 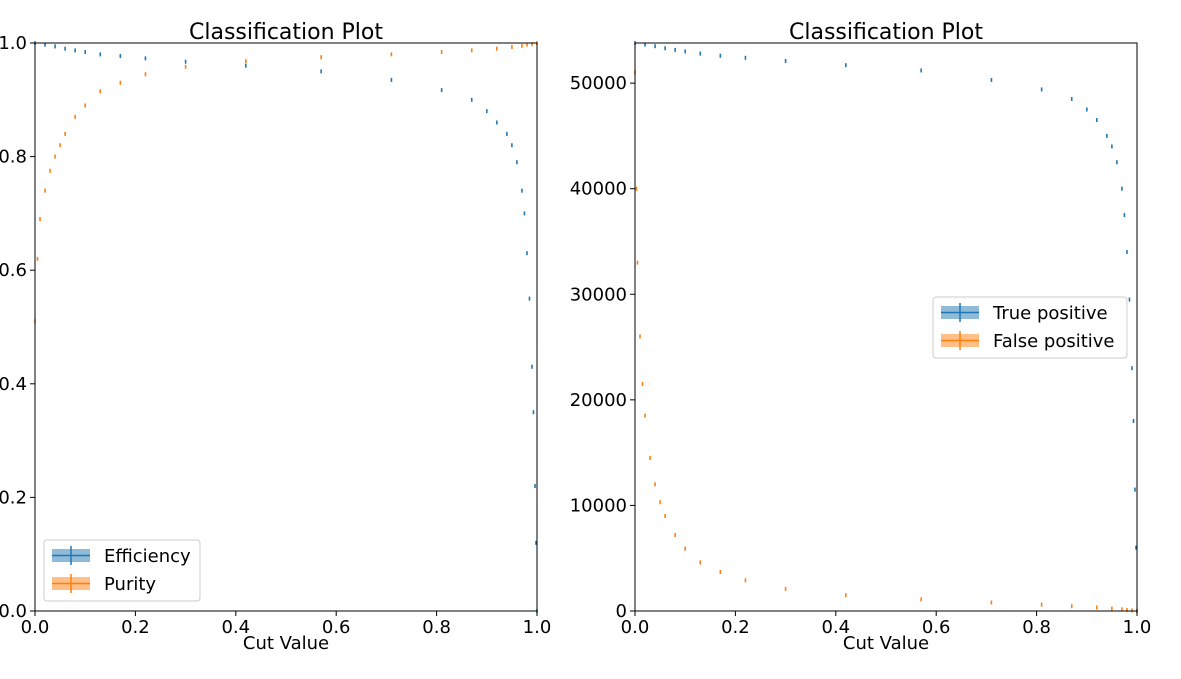 What do you see at coordinates (886, 624) in the screenshot?
I see `chart-right-xticks: 0.0 0.2 0.4 0.6 0.8 1.0` at bounding box center [886, 624].